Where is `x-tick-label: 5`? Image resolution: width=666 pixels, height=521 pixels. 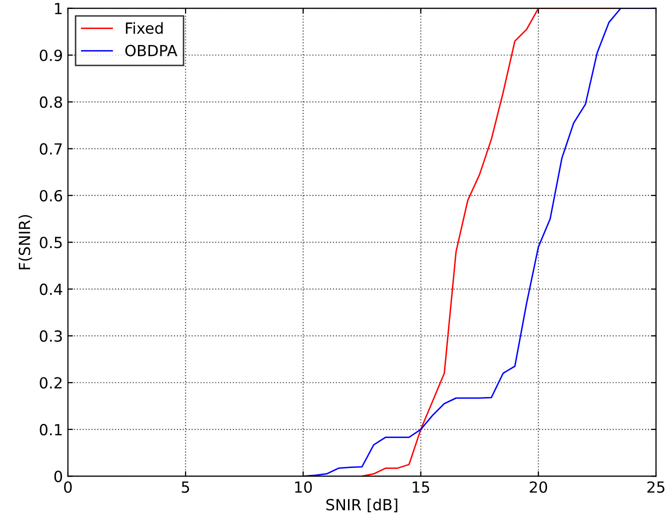
x-tick-label: 5 is located at coordinates (186, 487).